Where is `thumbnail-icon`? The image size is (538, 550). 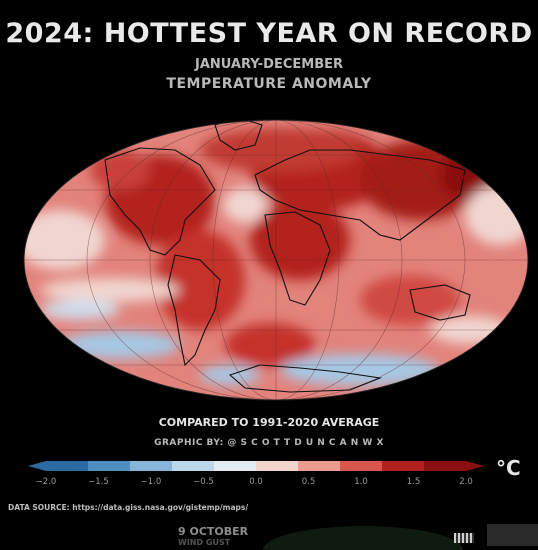
thumbnail-icon is located at coordinates (464, 538).